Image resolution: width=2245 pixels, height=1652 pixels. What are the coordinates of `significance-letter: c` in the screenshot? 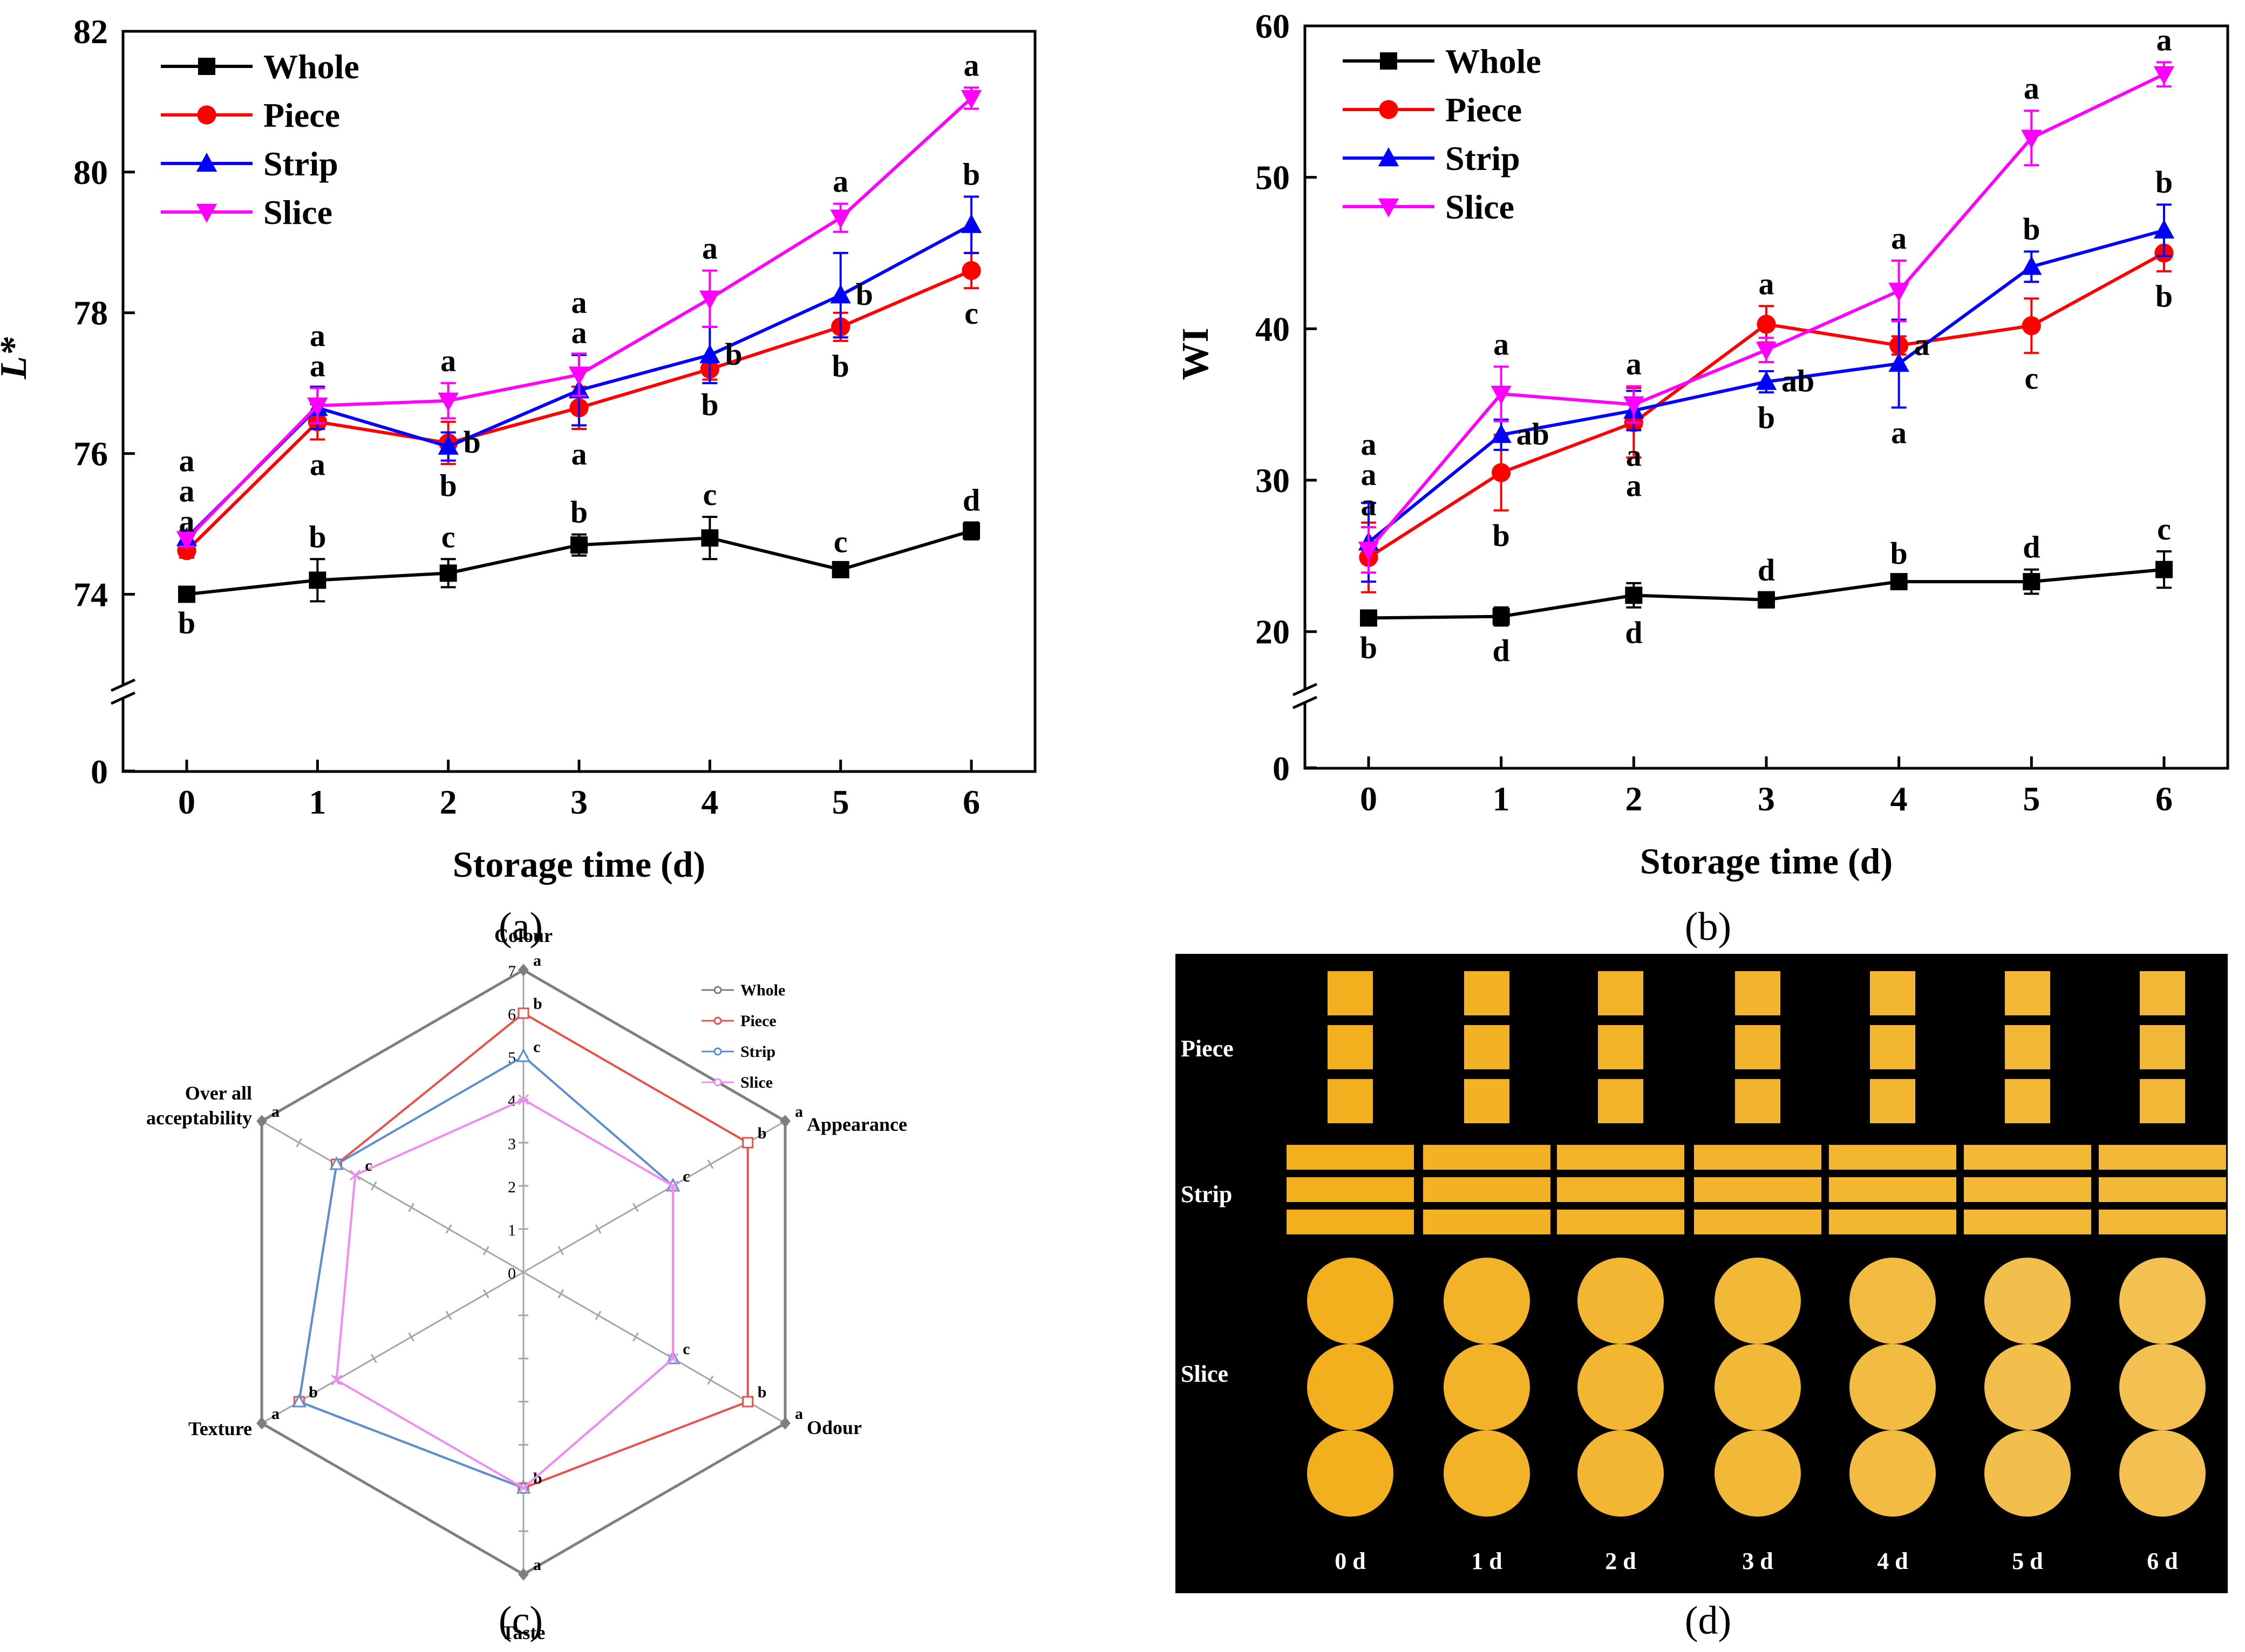 It's located at (971, 313).